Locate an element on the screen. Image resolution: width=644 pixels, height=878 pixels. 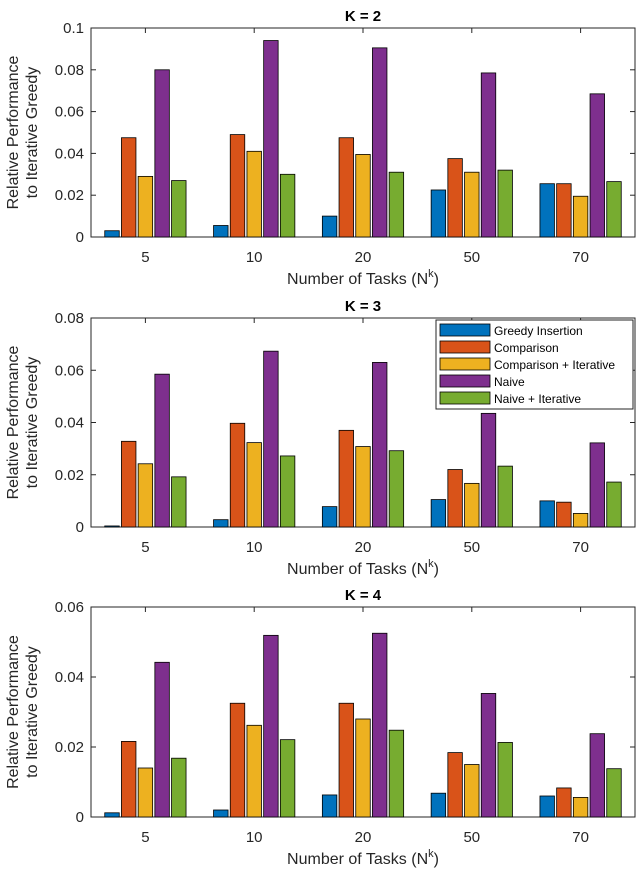
legend-label: Comparison + Iterative is located at coordinates (554, 365).